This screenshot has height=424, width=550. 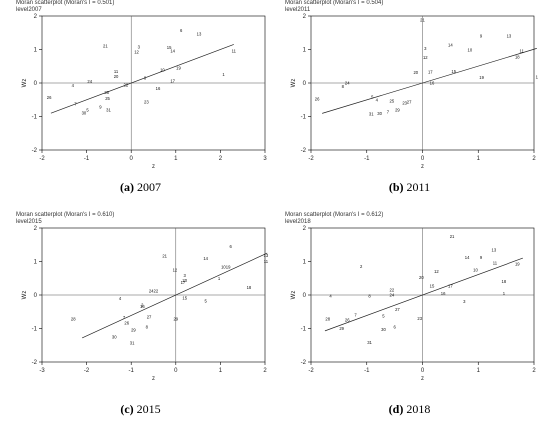 I want to click on figure-caption-b: (b) 2011, so click(x=409, y=187).